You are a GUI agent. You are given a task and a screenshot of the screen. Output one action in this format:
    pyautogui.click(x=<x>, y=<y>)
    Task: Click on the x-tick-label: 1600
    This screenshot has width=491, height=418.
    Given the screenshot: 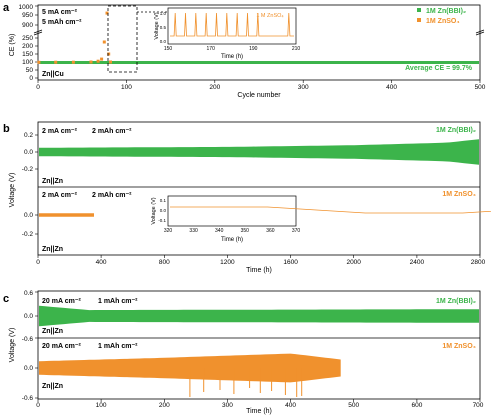 What is the action you would take?
    pyautogui.click(x=290, y=262)
    